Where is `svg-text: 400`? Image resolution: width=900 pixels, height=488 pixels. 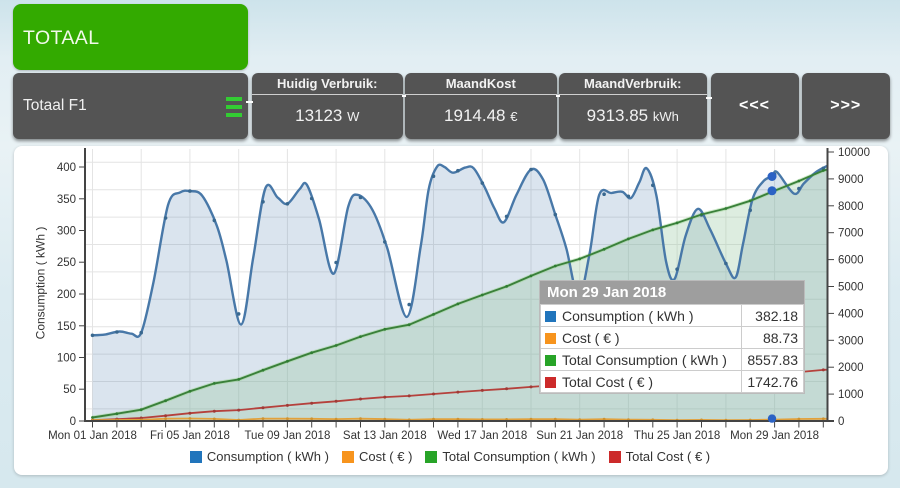
svg-text: 400 is located at coordinates (66, 168).